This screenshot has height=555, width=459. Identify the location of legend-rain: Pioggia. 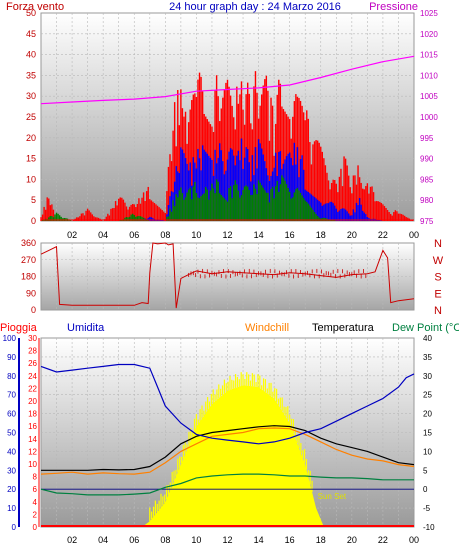
(19, 328).